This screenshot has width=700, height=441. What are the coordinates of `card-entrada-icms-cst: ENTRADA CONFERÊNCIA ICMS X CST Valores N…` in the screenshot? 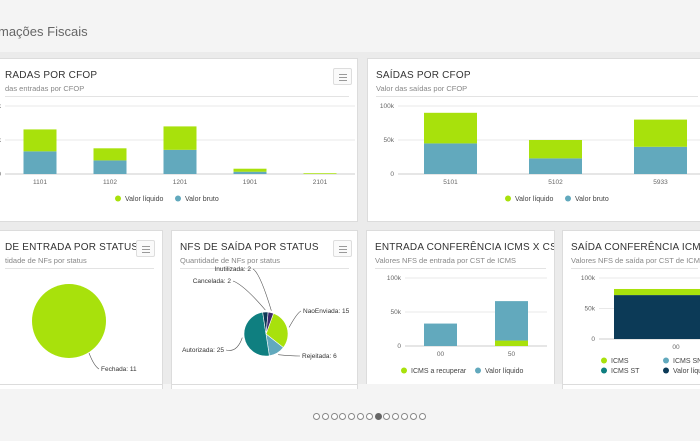 It's located at (460, 312).